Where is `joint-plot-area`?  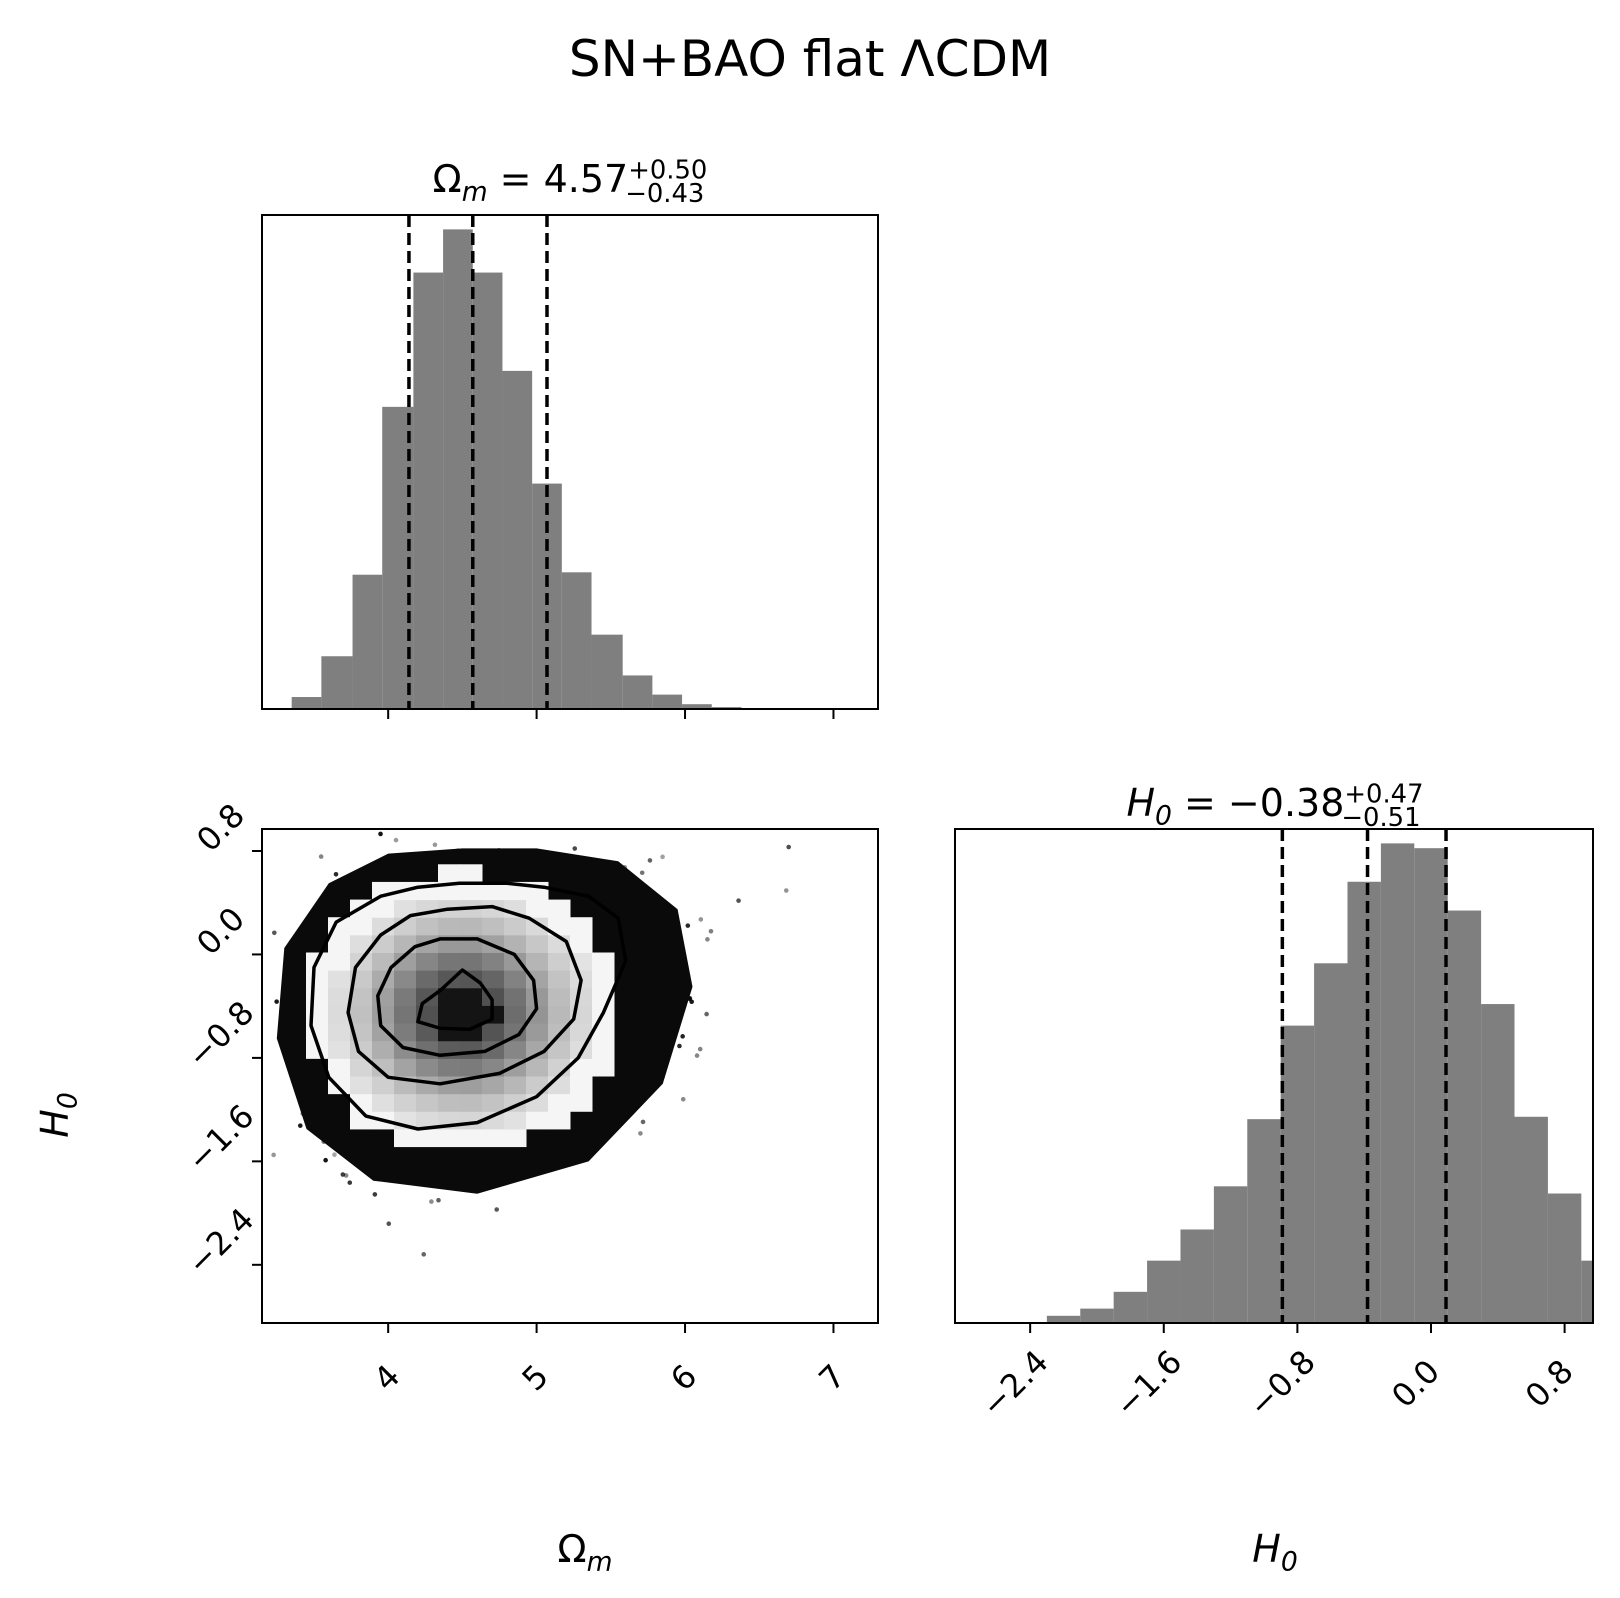 joint-plot-area is located at coordinates (531, 1027).